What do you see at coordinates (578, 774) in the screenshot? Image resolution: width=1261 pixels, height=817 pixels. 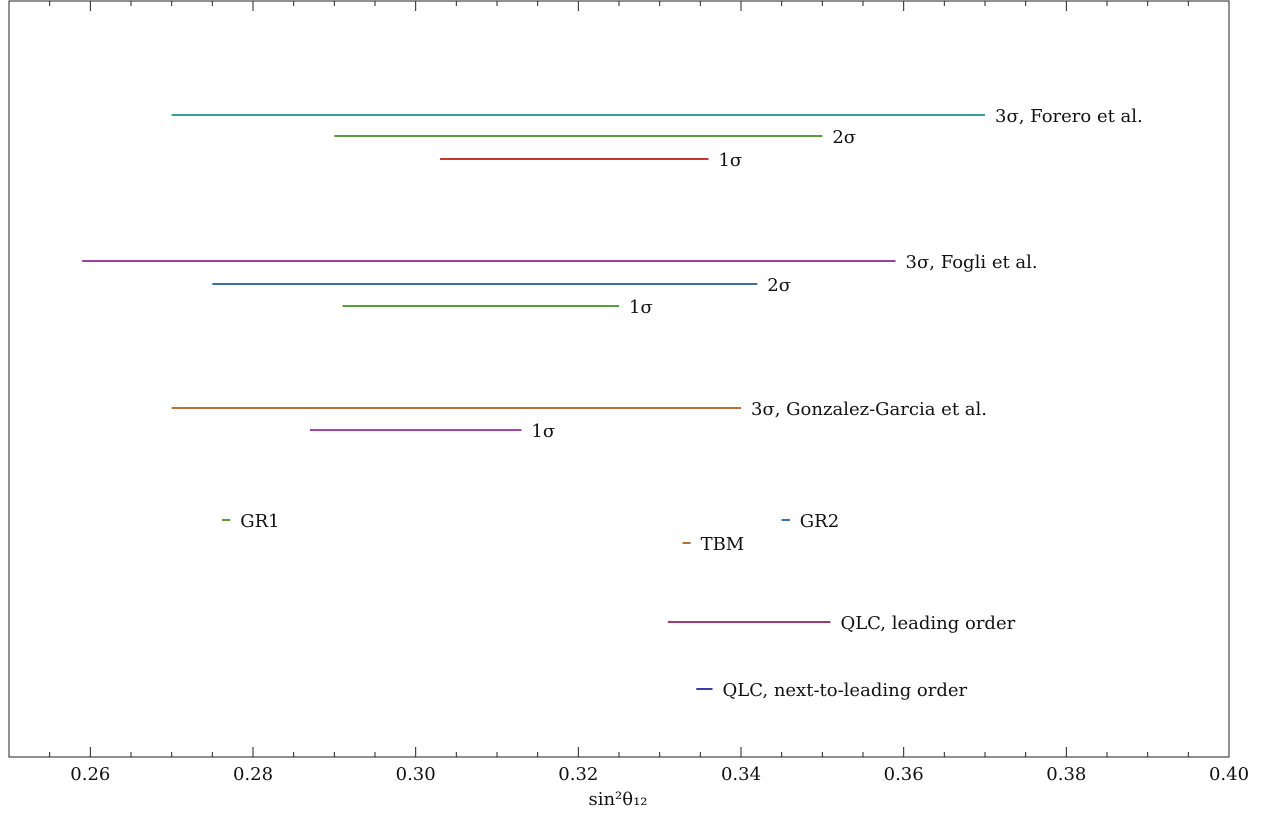 I see `x-tick-label: 0.32` at bounding box center [578, 774].